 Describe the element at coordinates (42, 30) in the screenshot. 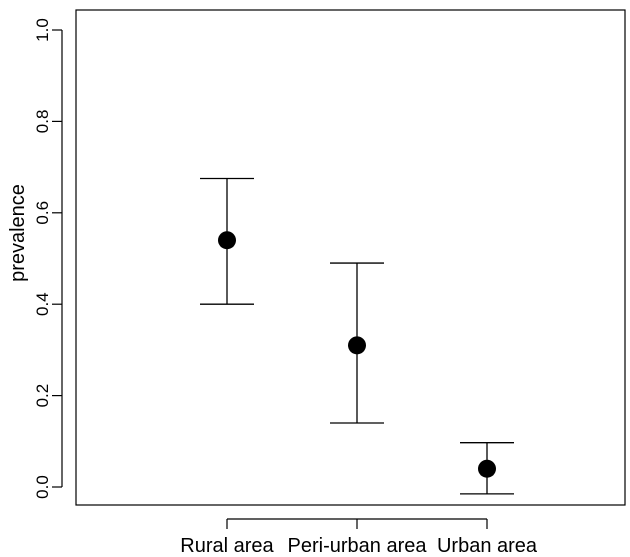

I see `y-tick-label: 1.0` at that location.